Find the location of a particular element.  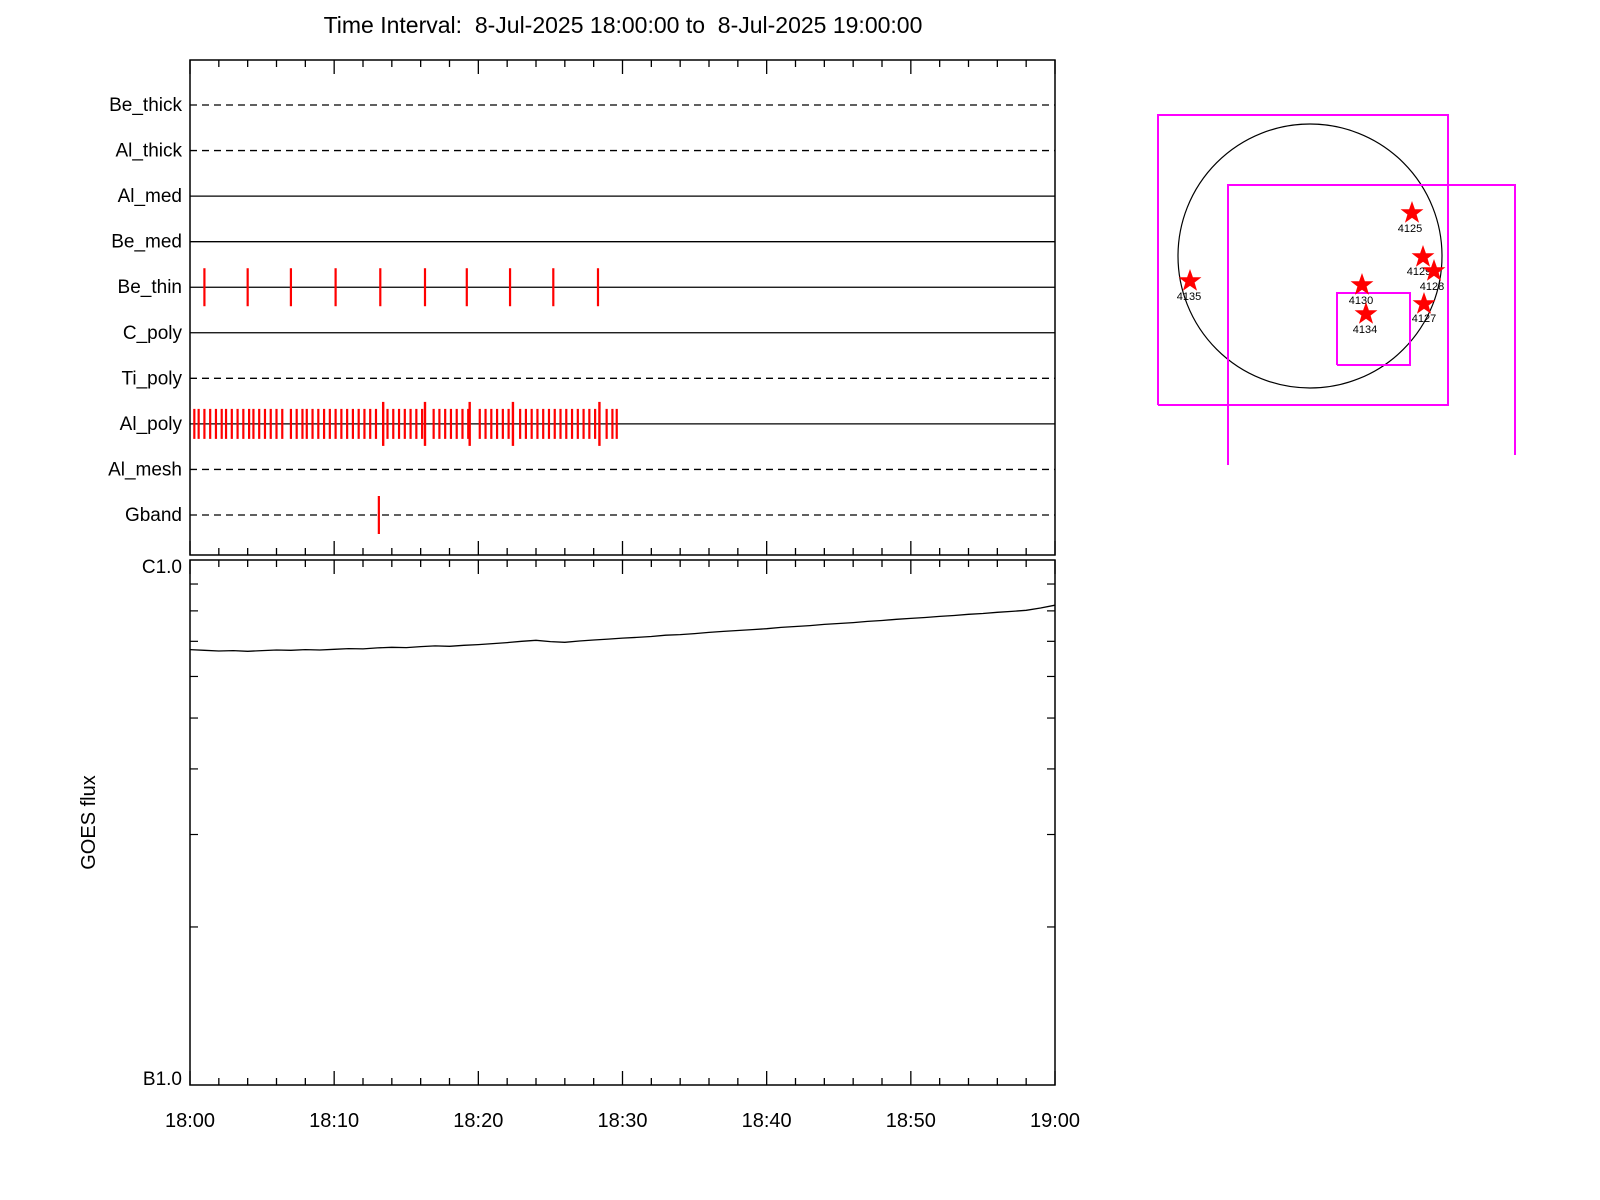

goes-x-tick-label: 19:00 is located at coordinates (1055, 1121).